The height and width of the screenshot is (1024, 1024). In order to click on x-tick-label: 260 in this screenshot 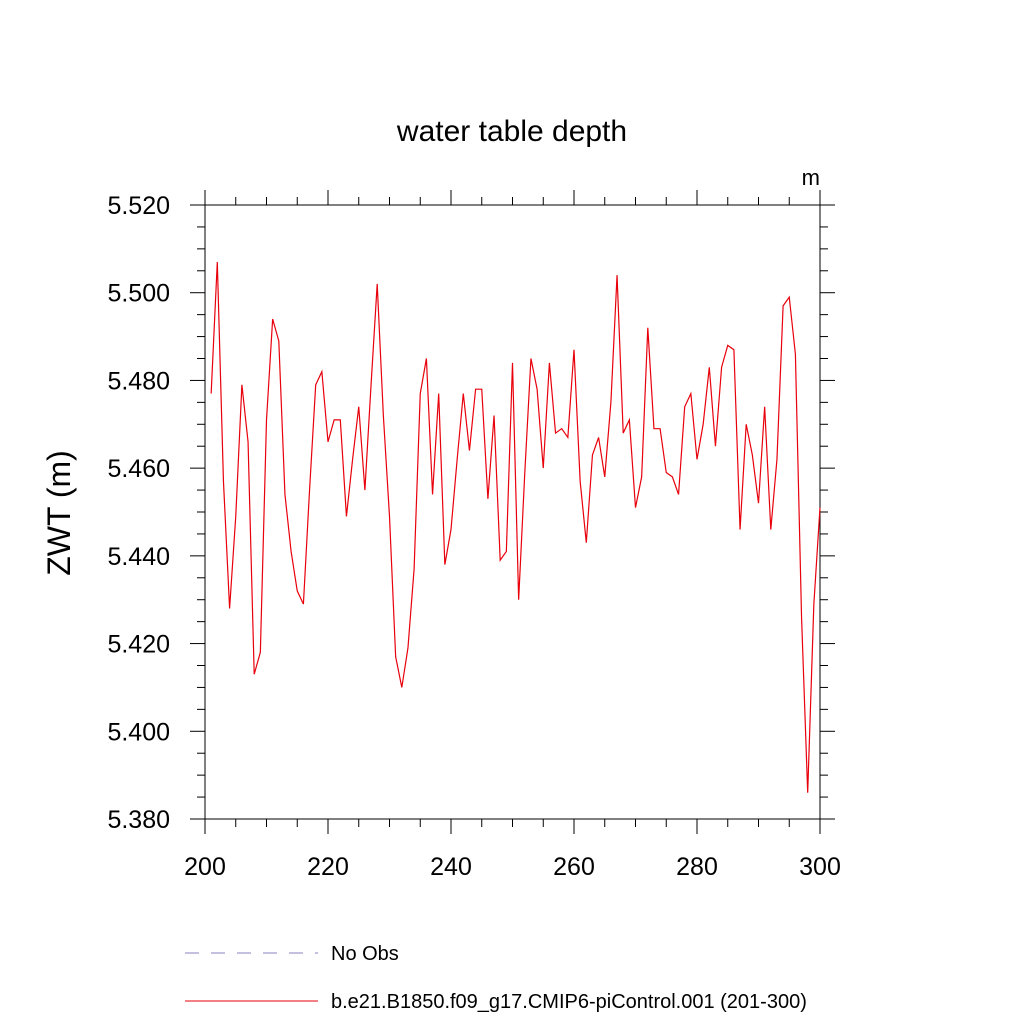, I will do `click(574, 867)`.